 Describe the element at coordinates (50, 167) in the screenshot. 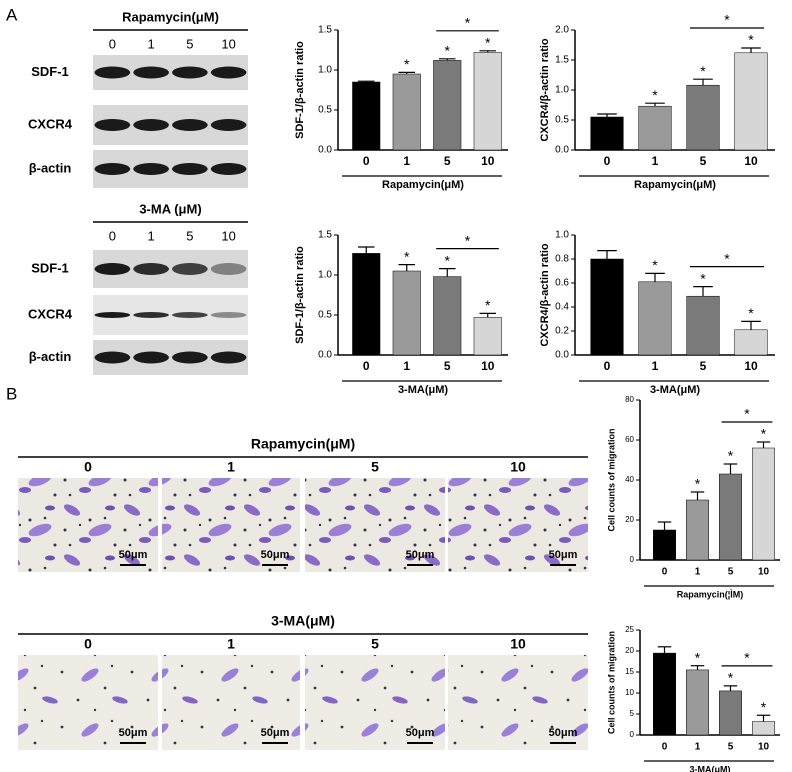

I see `row-label: β-actin` at that location.